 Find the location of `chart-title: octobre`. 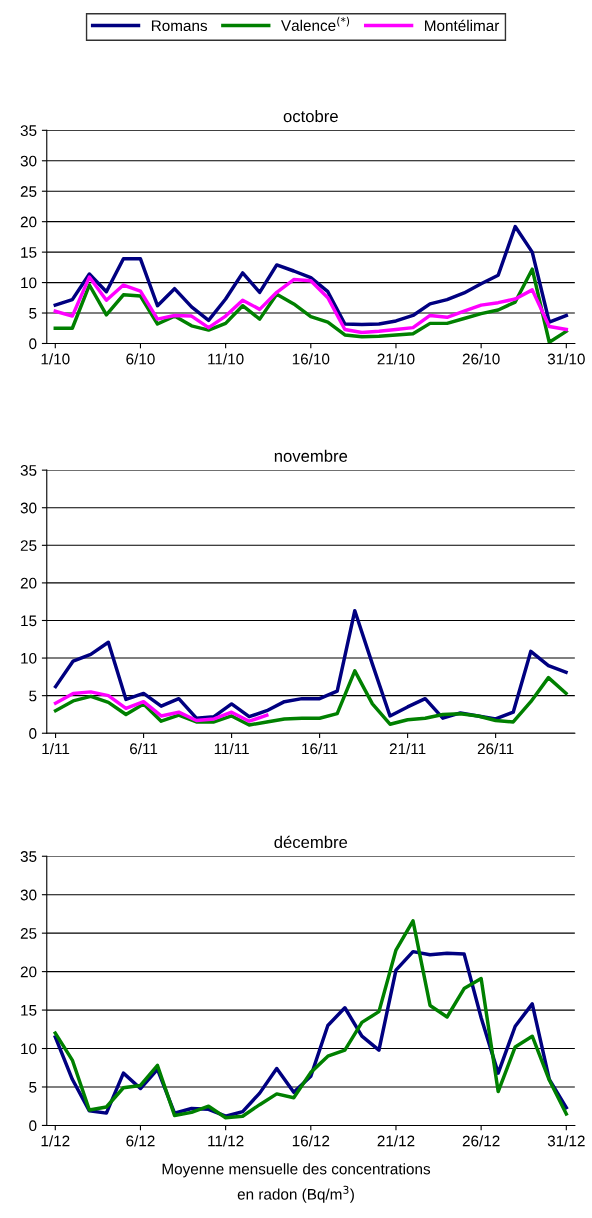

chart-title: octobre is located at coordinates (310, 116).